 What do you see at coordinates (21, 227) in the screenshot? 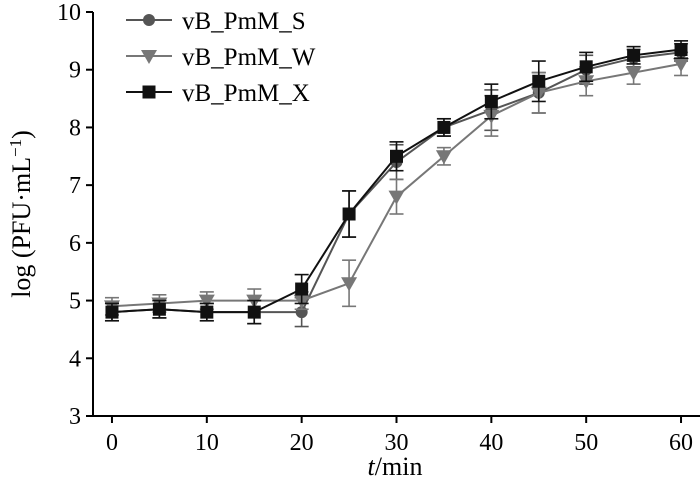
I see `y-axis-title-main: log (PFU·mL` at bounding box center [21, 227].